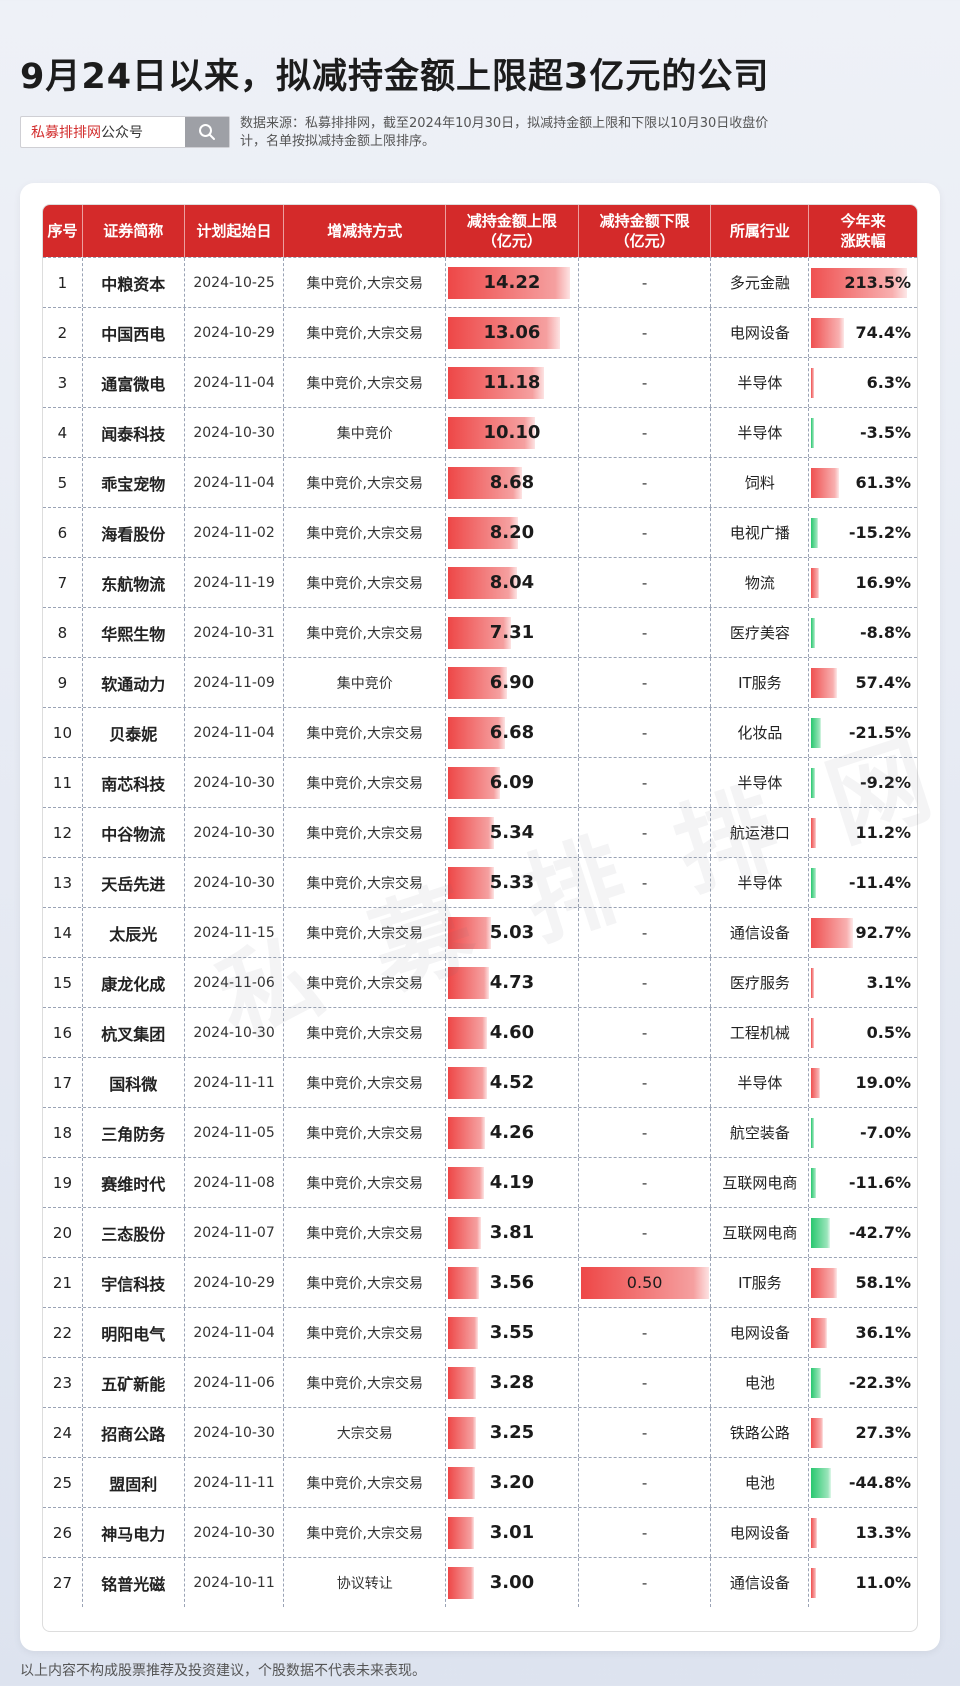 The image size is (960, 1686). What do you see at coordinates (125, 132) in the screenshot?
I see `search-box: 私募排排网 公众号` at bounding box center [125, 132].